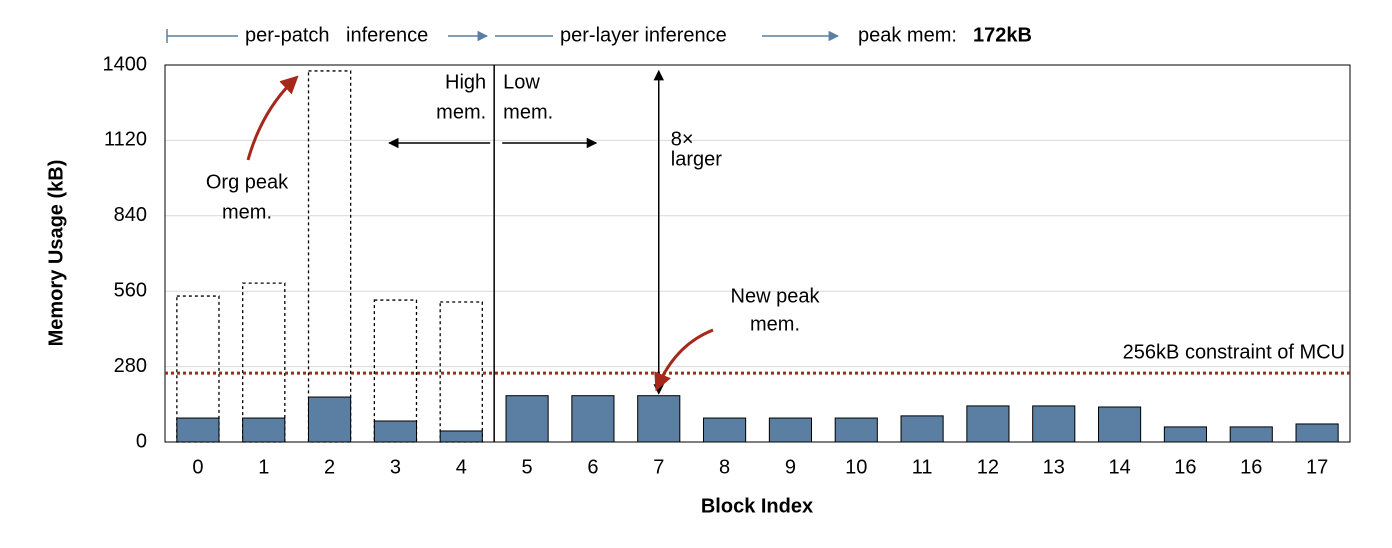  I want to click on y-tick-label: 1400, so click(125, 64).